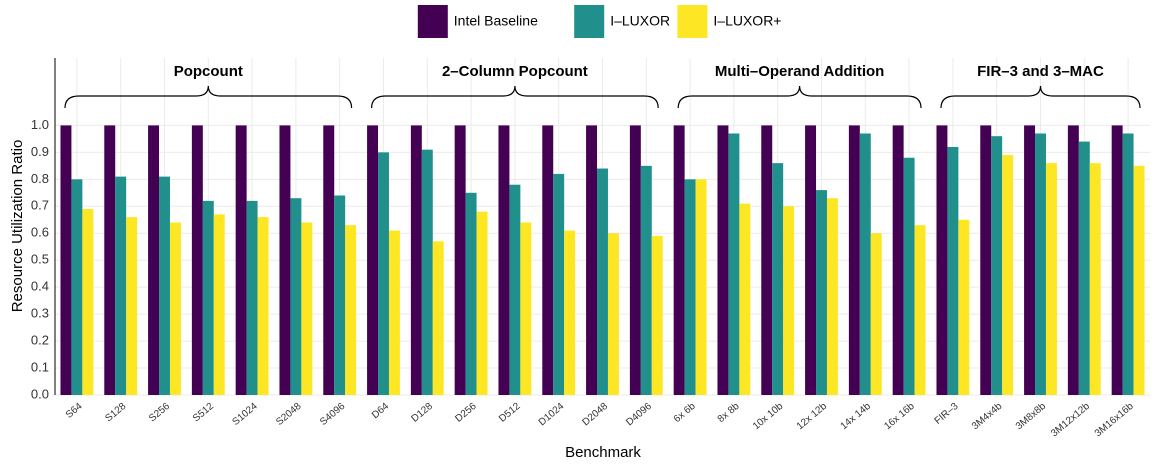 This screenshot has width=1161, height=465. Describe the element at coordinates (40, 340) in the screenshot. I see `y-tick-label: 0.2` at that location.